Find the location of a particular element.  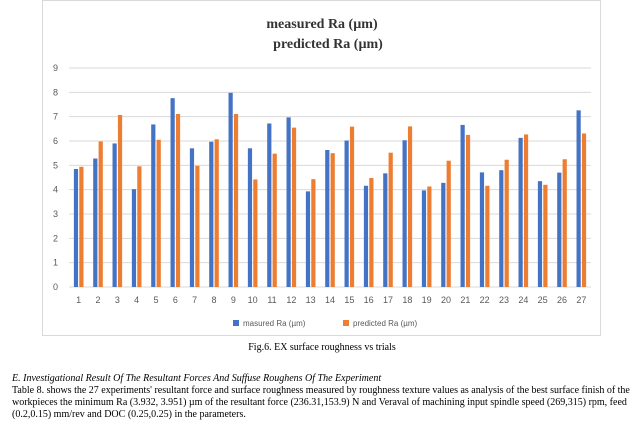

x-tick-label: 1 is located at coordinates (78, 300).